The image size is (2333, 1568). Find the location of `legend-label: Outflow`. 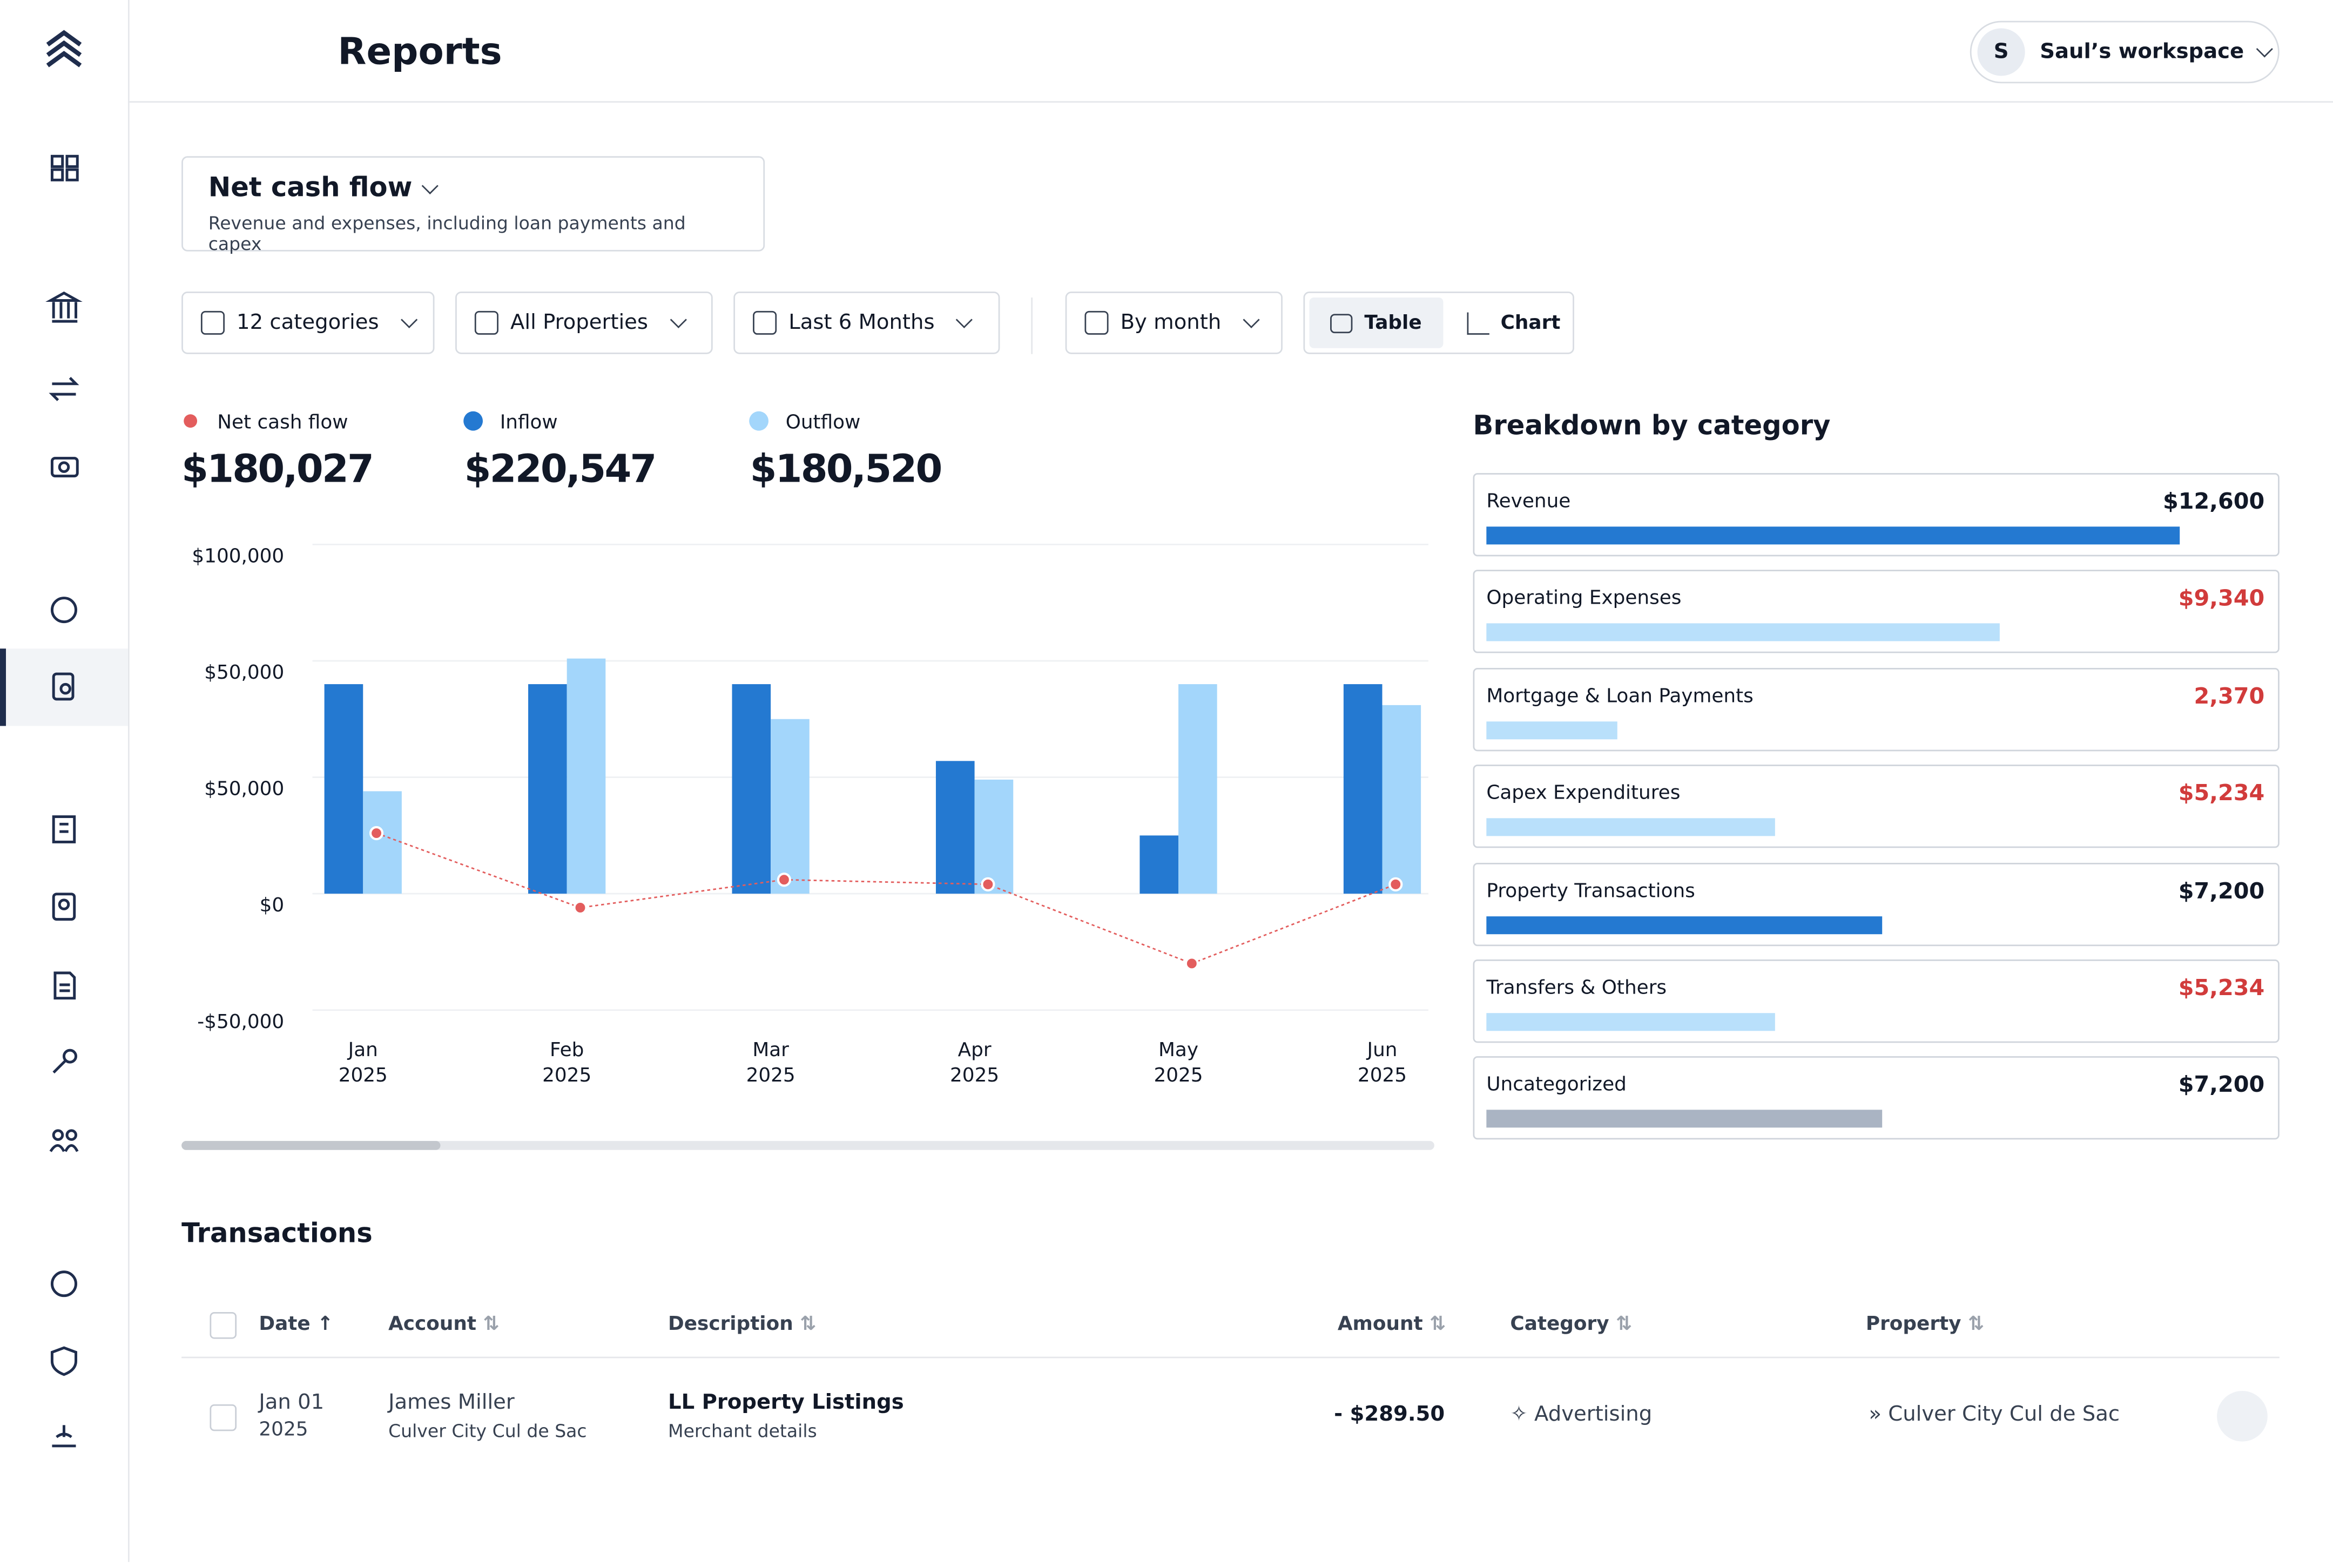

legend-label: Outflow is located at coordinates (823, 422).